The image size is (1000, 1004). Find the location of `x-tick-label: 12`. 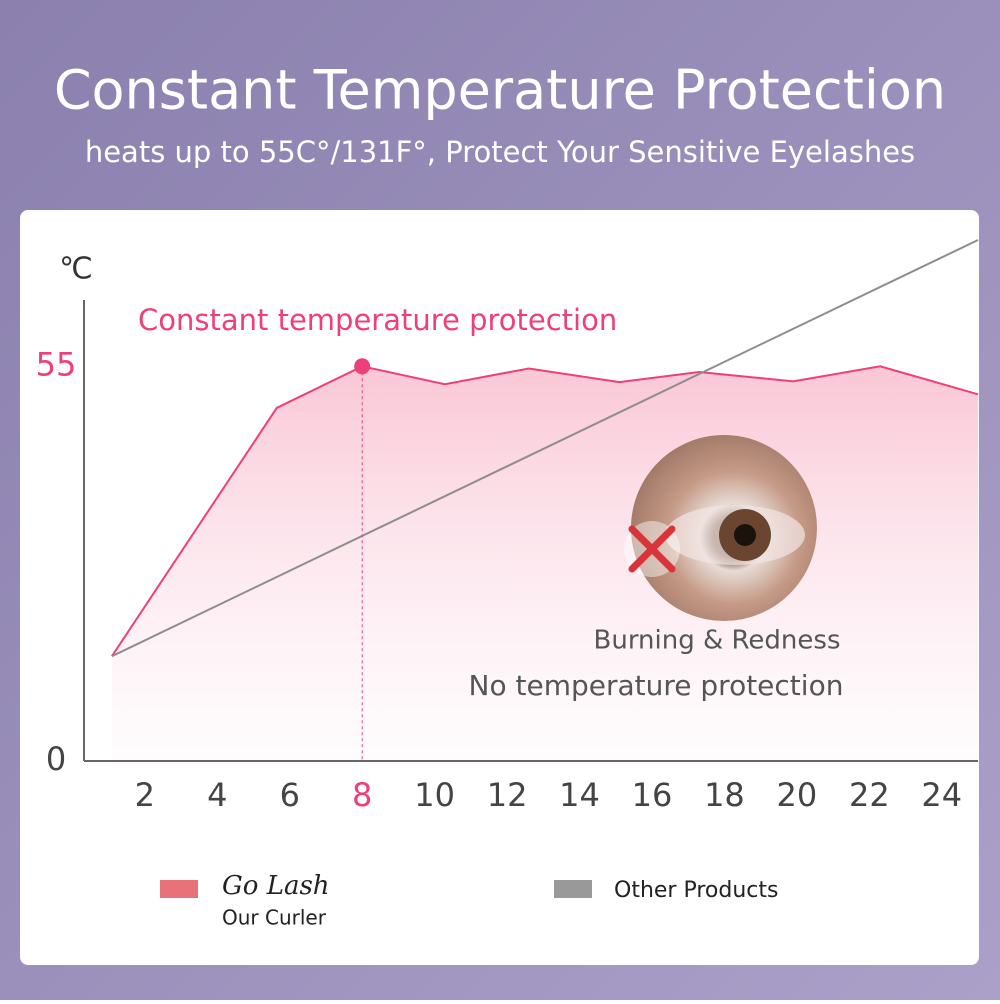

x-tick-label: 12 is located at coordinates (507, 795).